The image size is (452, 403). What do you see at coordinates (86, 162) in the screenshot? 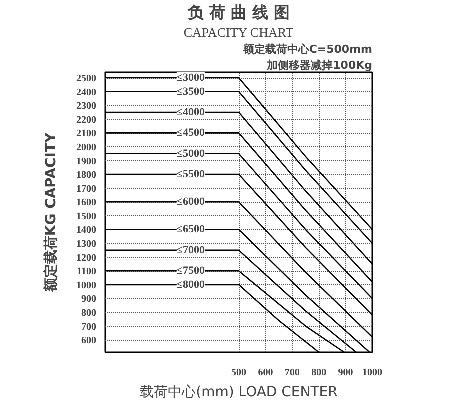
I see `y-tick-label: 1900` at bounding box center [86, 162].